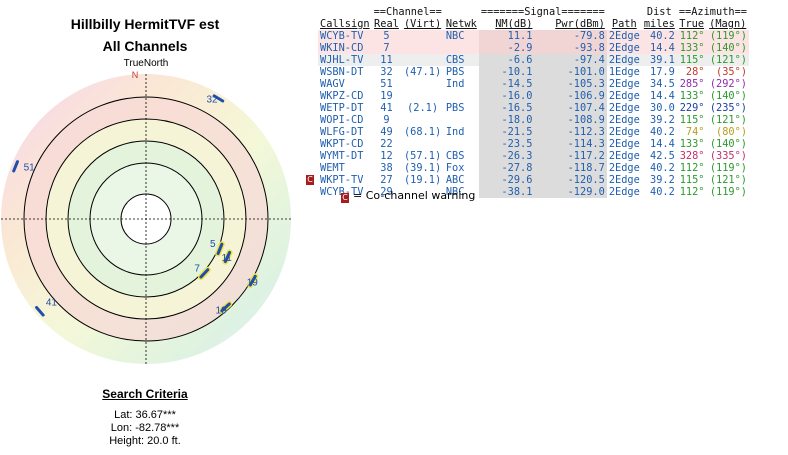  I want to click on co-channel-warning-icon: C, so click(345, 198).